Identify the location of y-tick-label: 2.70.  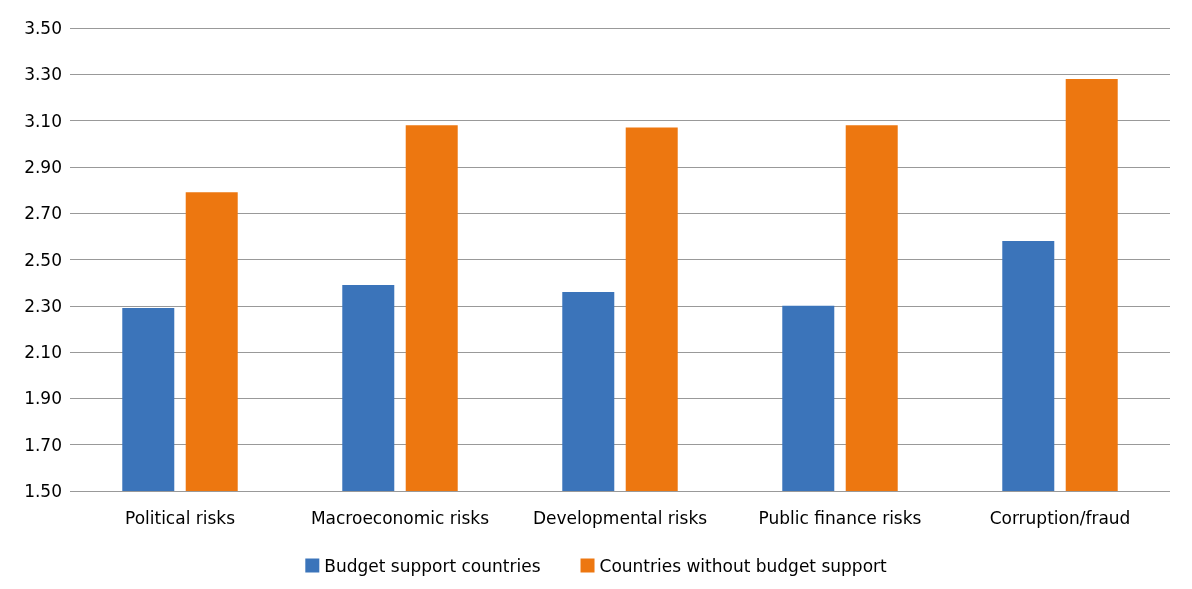
(43, 213).